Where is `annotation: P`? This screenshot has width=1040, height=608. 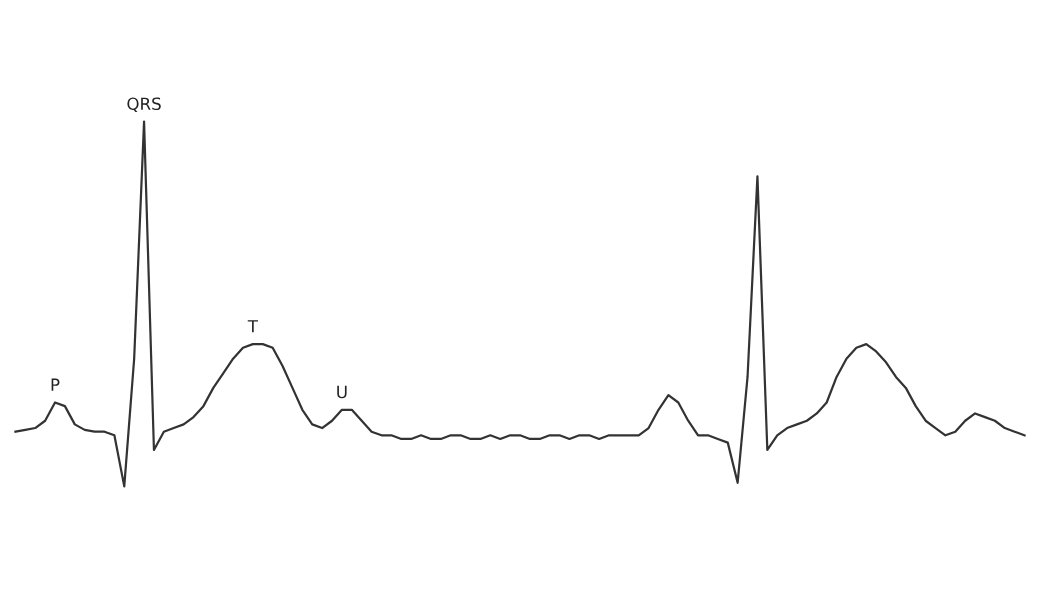 annotation: P is located at coordinates (55, 384).